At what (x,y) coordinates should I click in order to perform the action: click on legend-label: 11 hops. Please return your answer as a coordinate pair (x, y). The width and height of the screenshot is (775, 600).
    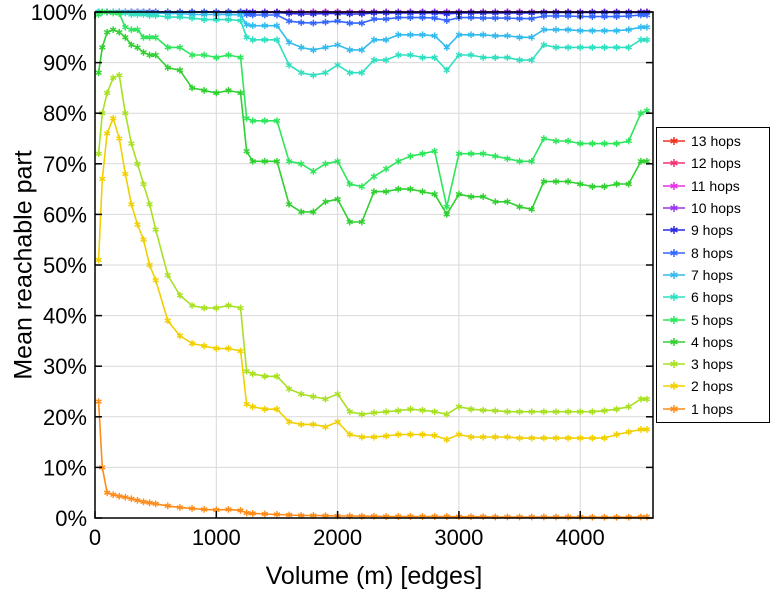
    Looking at the image, I should click on (715, 185).